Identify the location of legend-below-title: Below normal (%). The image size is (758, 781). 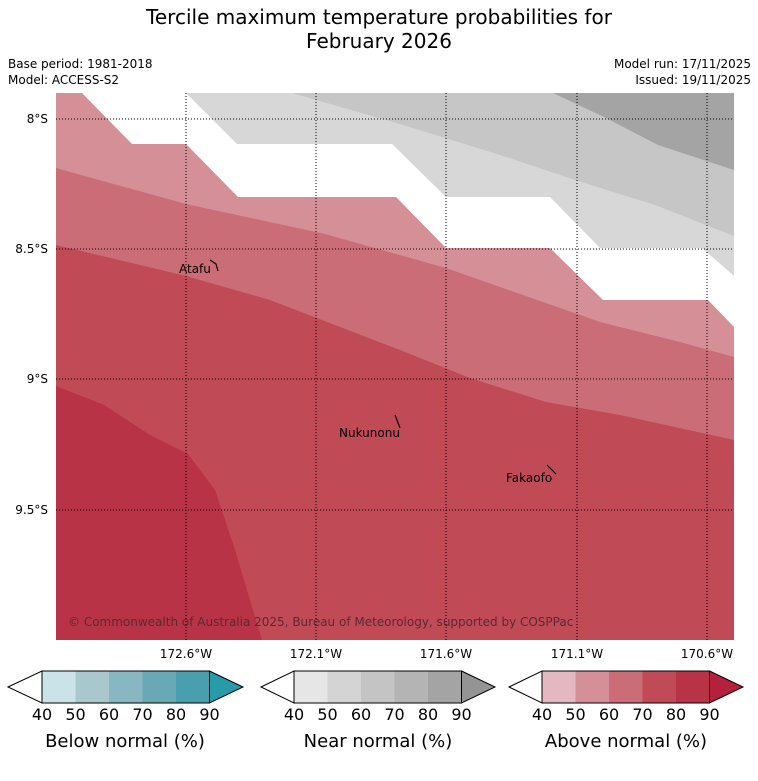
(125, 741).